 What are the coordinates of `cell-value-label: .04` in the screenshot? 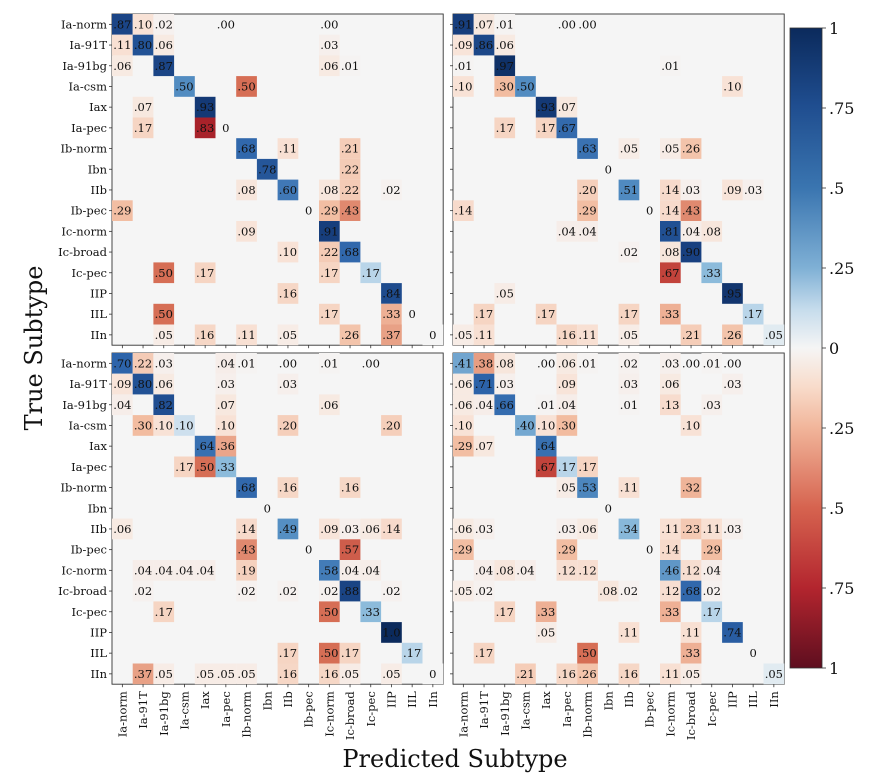 It's located at (691, 231).